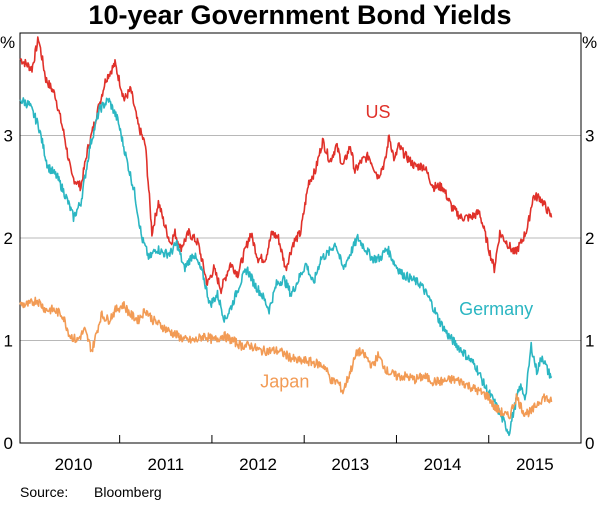 The height and width of the screenshot is (505, 600). What do you see at coordinates (589, 136) in the screenshot?
I see `y-tick-label-right: 3` at bounding box center [589, 136].